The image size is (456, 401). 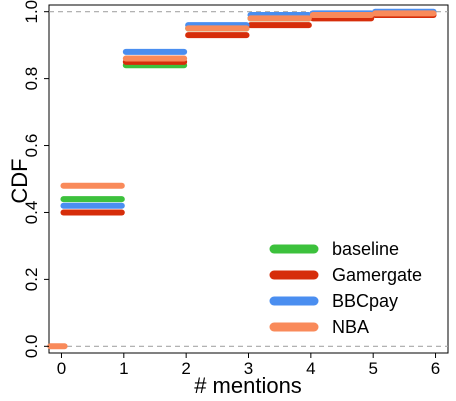 What do you see at coordinates (372, 368) in the screenshot?
I see `x-tick-label-5: 5` at bounding box center [372, 368].